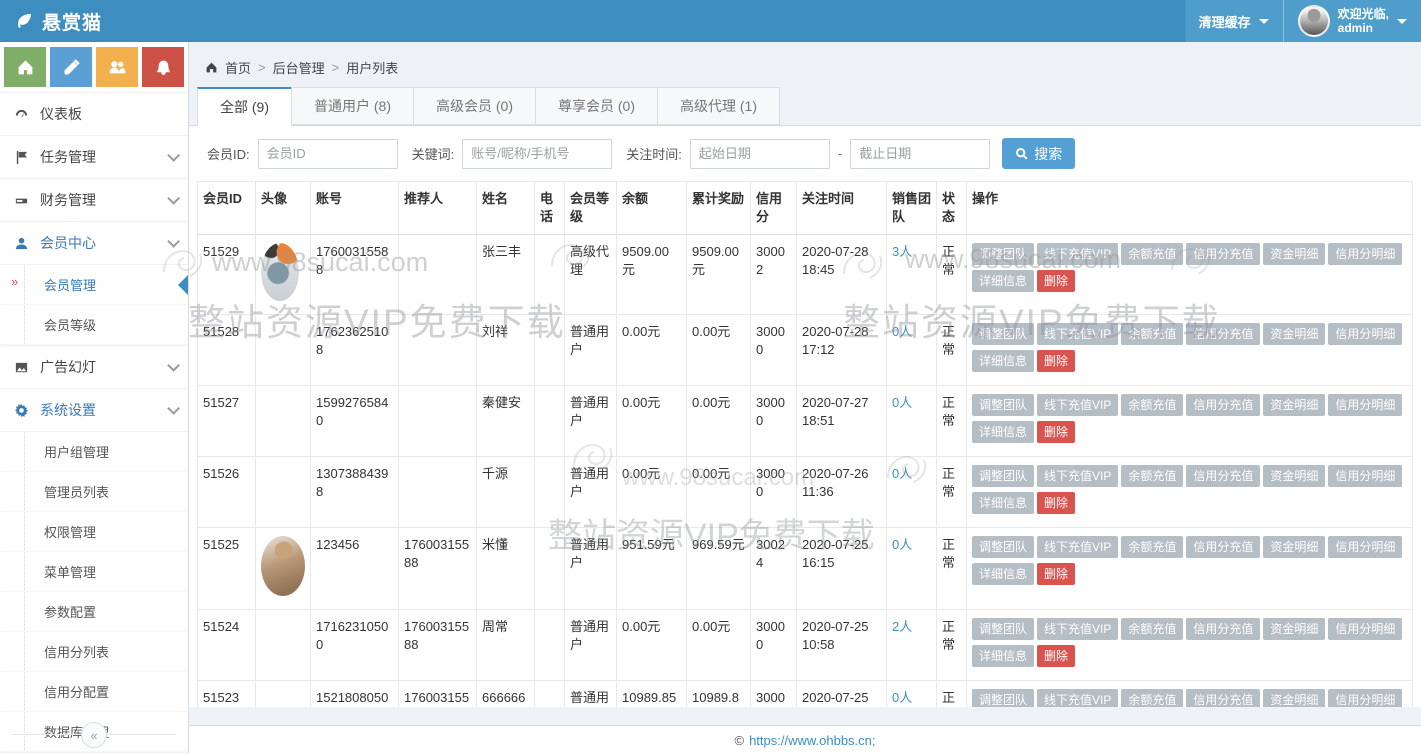 Image resolution: width=1421 pixels, height=754 pixels. Describe the element at coordinates (94, 21) in the screenshot. I see `app-logo: 悬赏猫` at that location.